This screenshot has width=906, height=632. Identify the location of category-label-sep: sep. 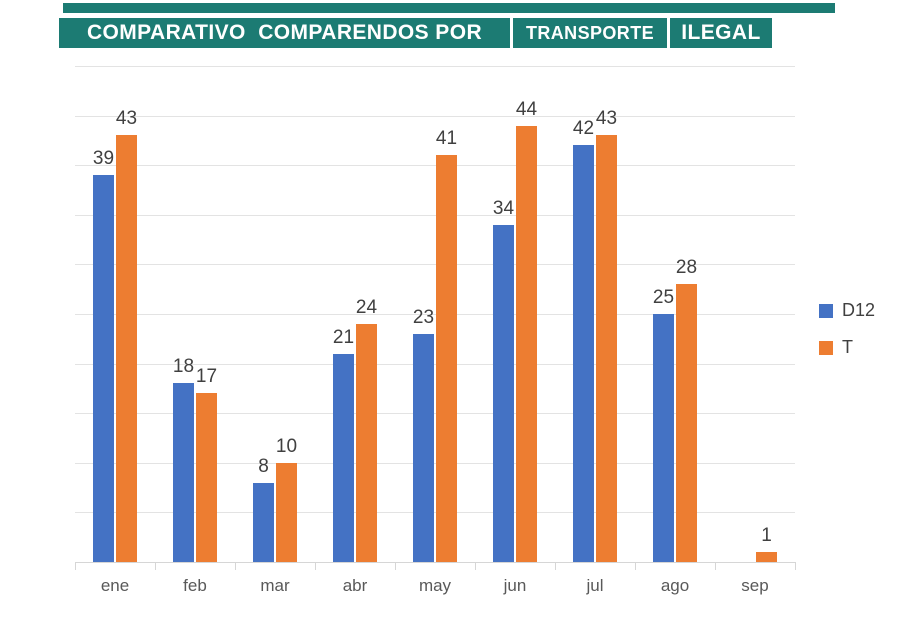
(755, 585).